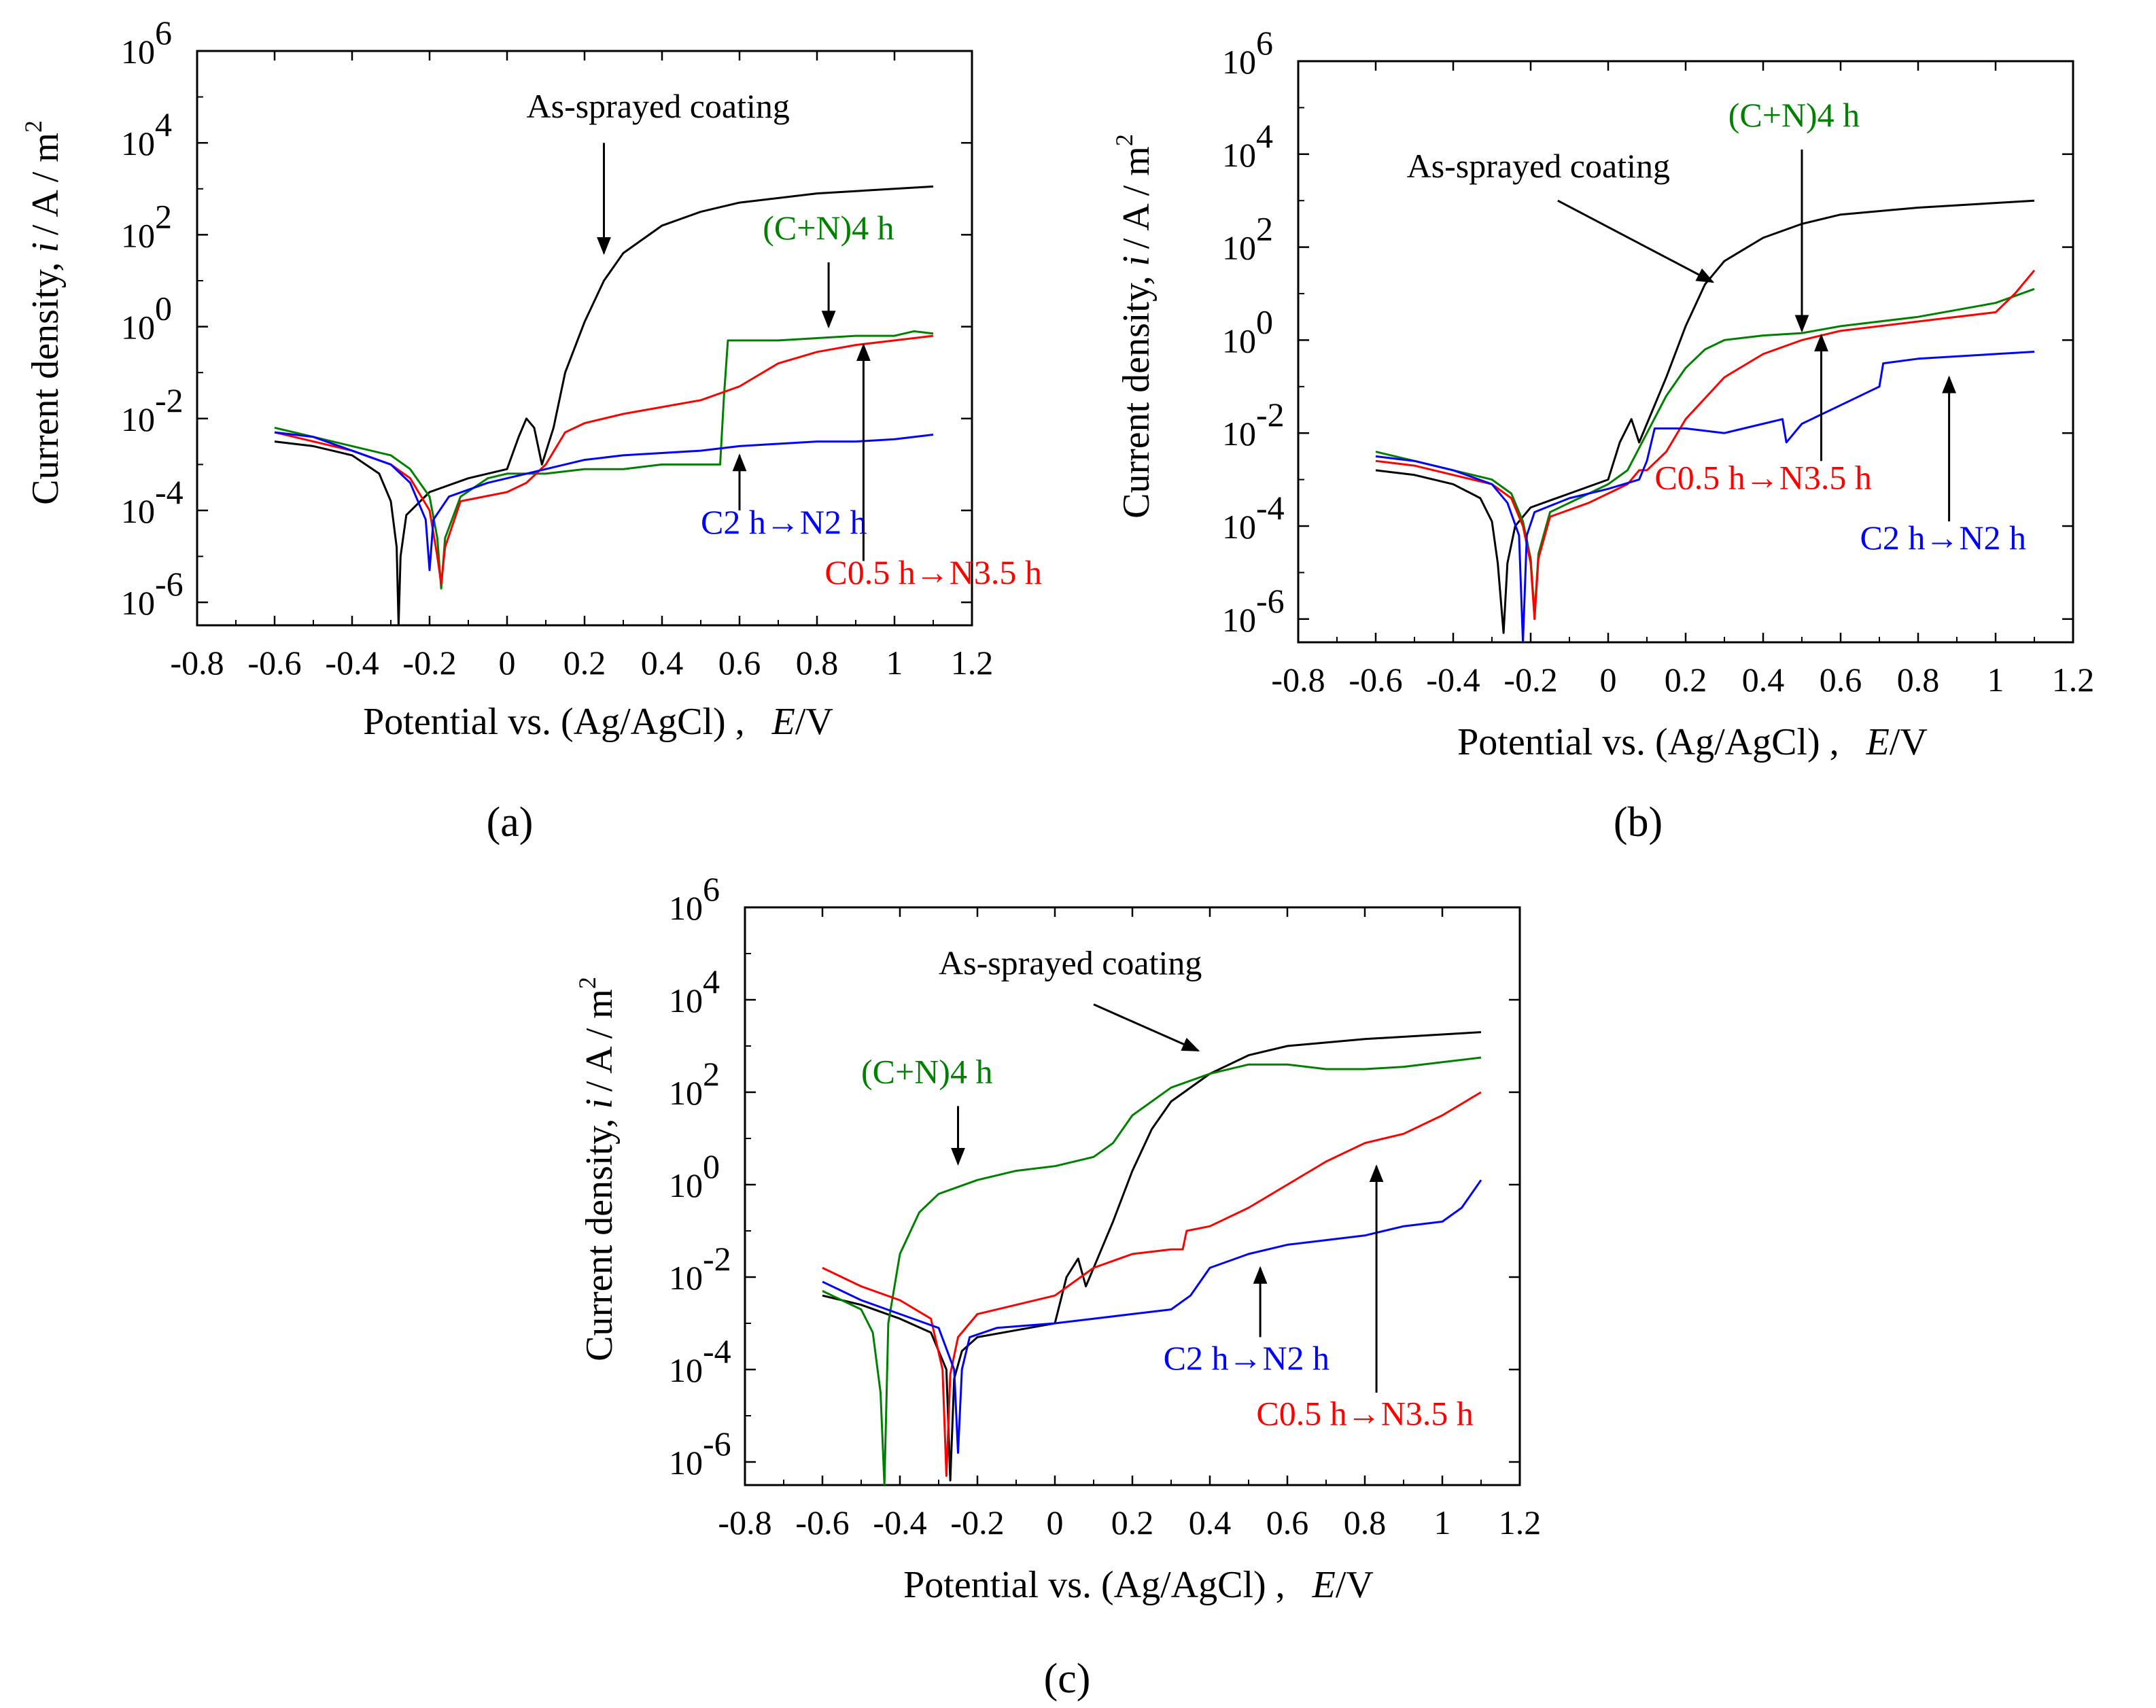  What do you see at coordinates (1638, 822) in the screenshot?
I see `panel-label: (b)` at bounding box center [1638, 822].